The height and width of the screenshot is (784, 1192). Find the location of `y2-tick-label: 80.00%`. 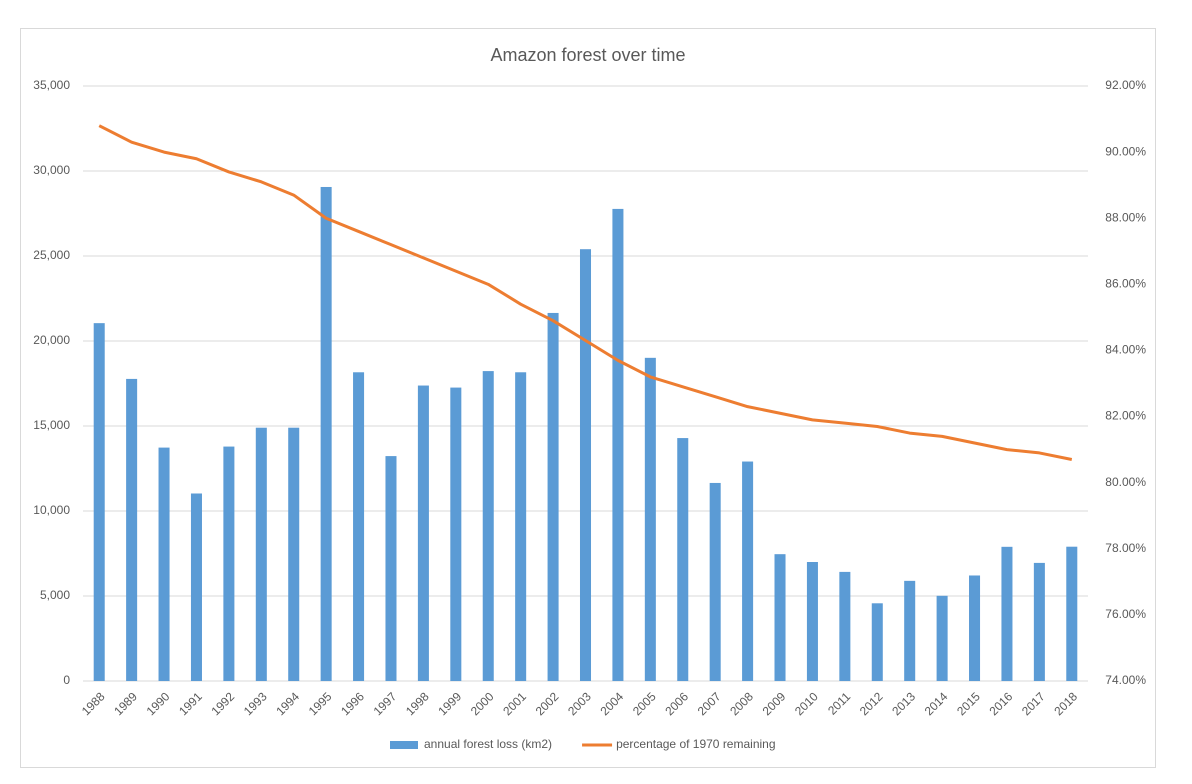

y2-tick-label: 80.00% is located at coordinates (1125, 482).